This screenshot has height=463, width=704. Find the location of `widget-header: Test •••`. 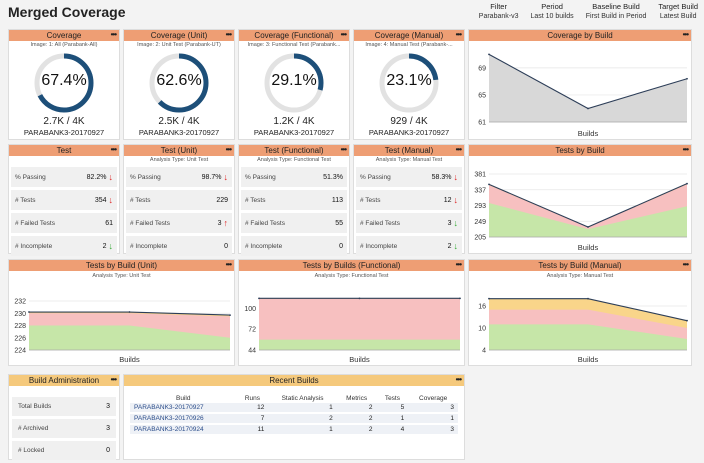

widget-header: Test ••• is located at coordinates (64, 150).